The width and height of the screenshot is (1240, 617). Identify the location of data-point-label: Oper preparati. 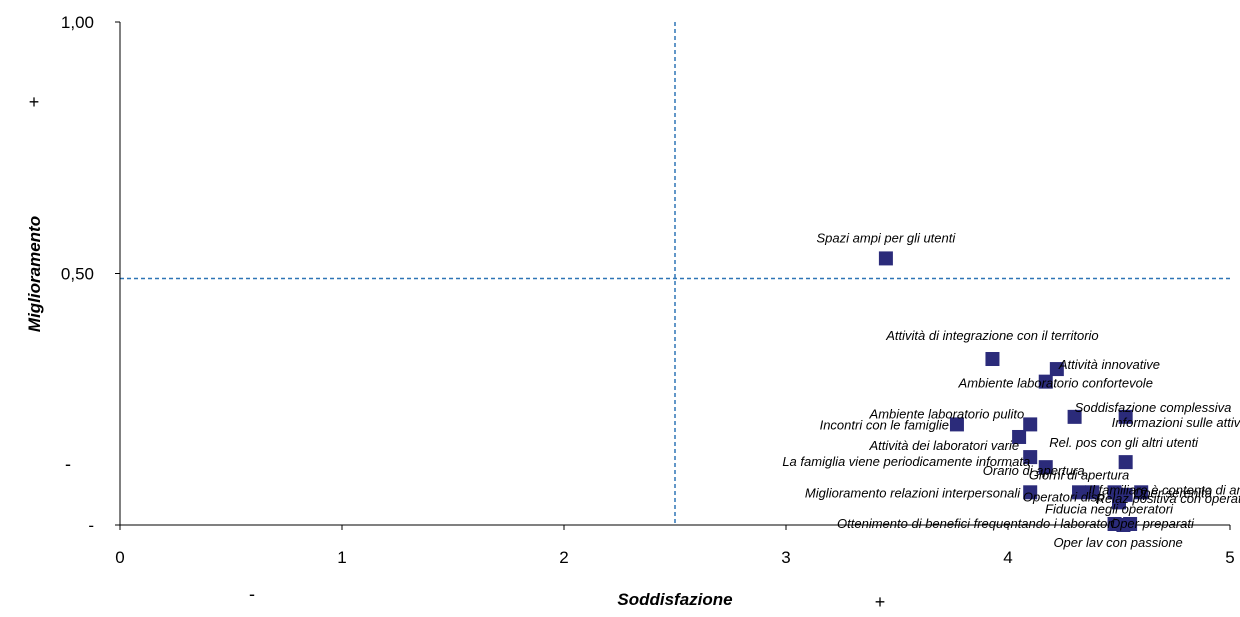
(1152, 523).